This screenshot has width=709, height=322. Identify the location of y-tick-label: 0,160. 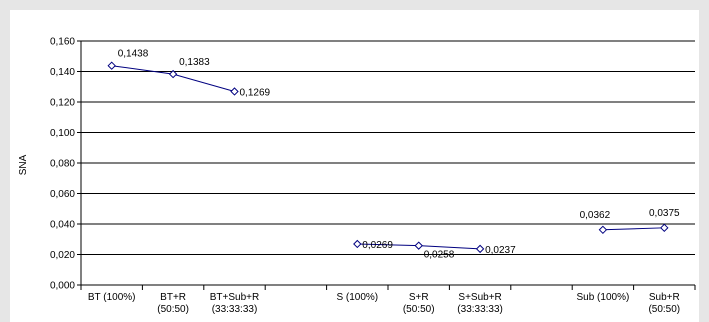
(62, 42).